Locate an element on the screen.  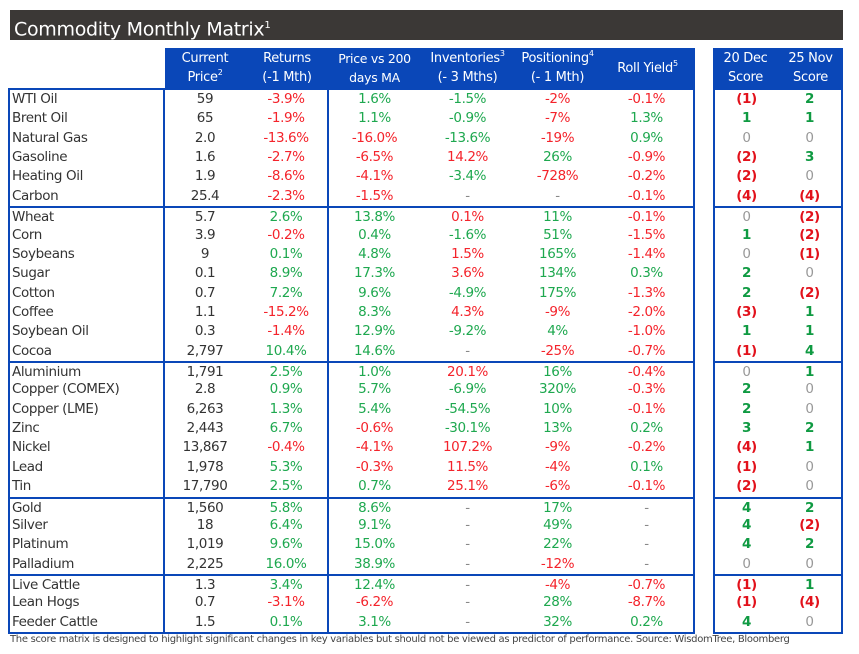
commodity-name: Palladium is located at coordinates (87, 564).